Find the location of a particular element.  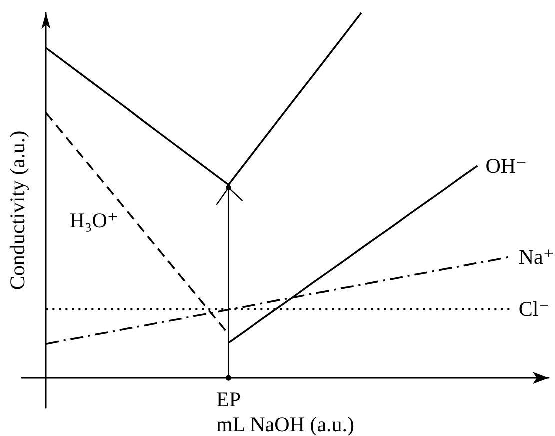

series-label: Na⁺ is located at coordinates (536, 256).